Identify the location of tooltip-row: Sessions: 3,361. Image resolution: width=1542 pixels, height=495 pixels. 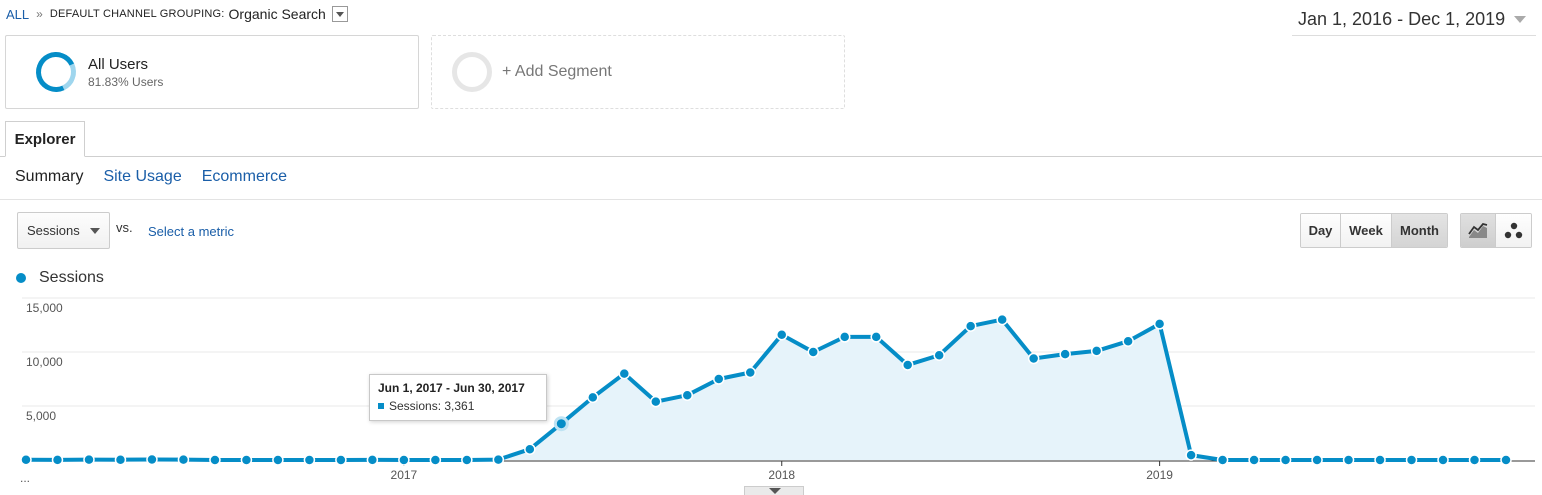
(458, 406).